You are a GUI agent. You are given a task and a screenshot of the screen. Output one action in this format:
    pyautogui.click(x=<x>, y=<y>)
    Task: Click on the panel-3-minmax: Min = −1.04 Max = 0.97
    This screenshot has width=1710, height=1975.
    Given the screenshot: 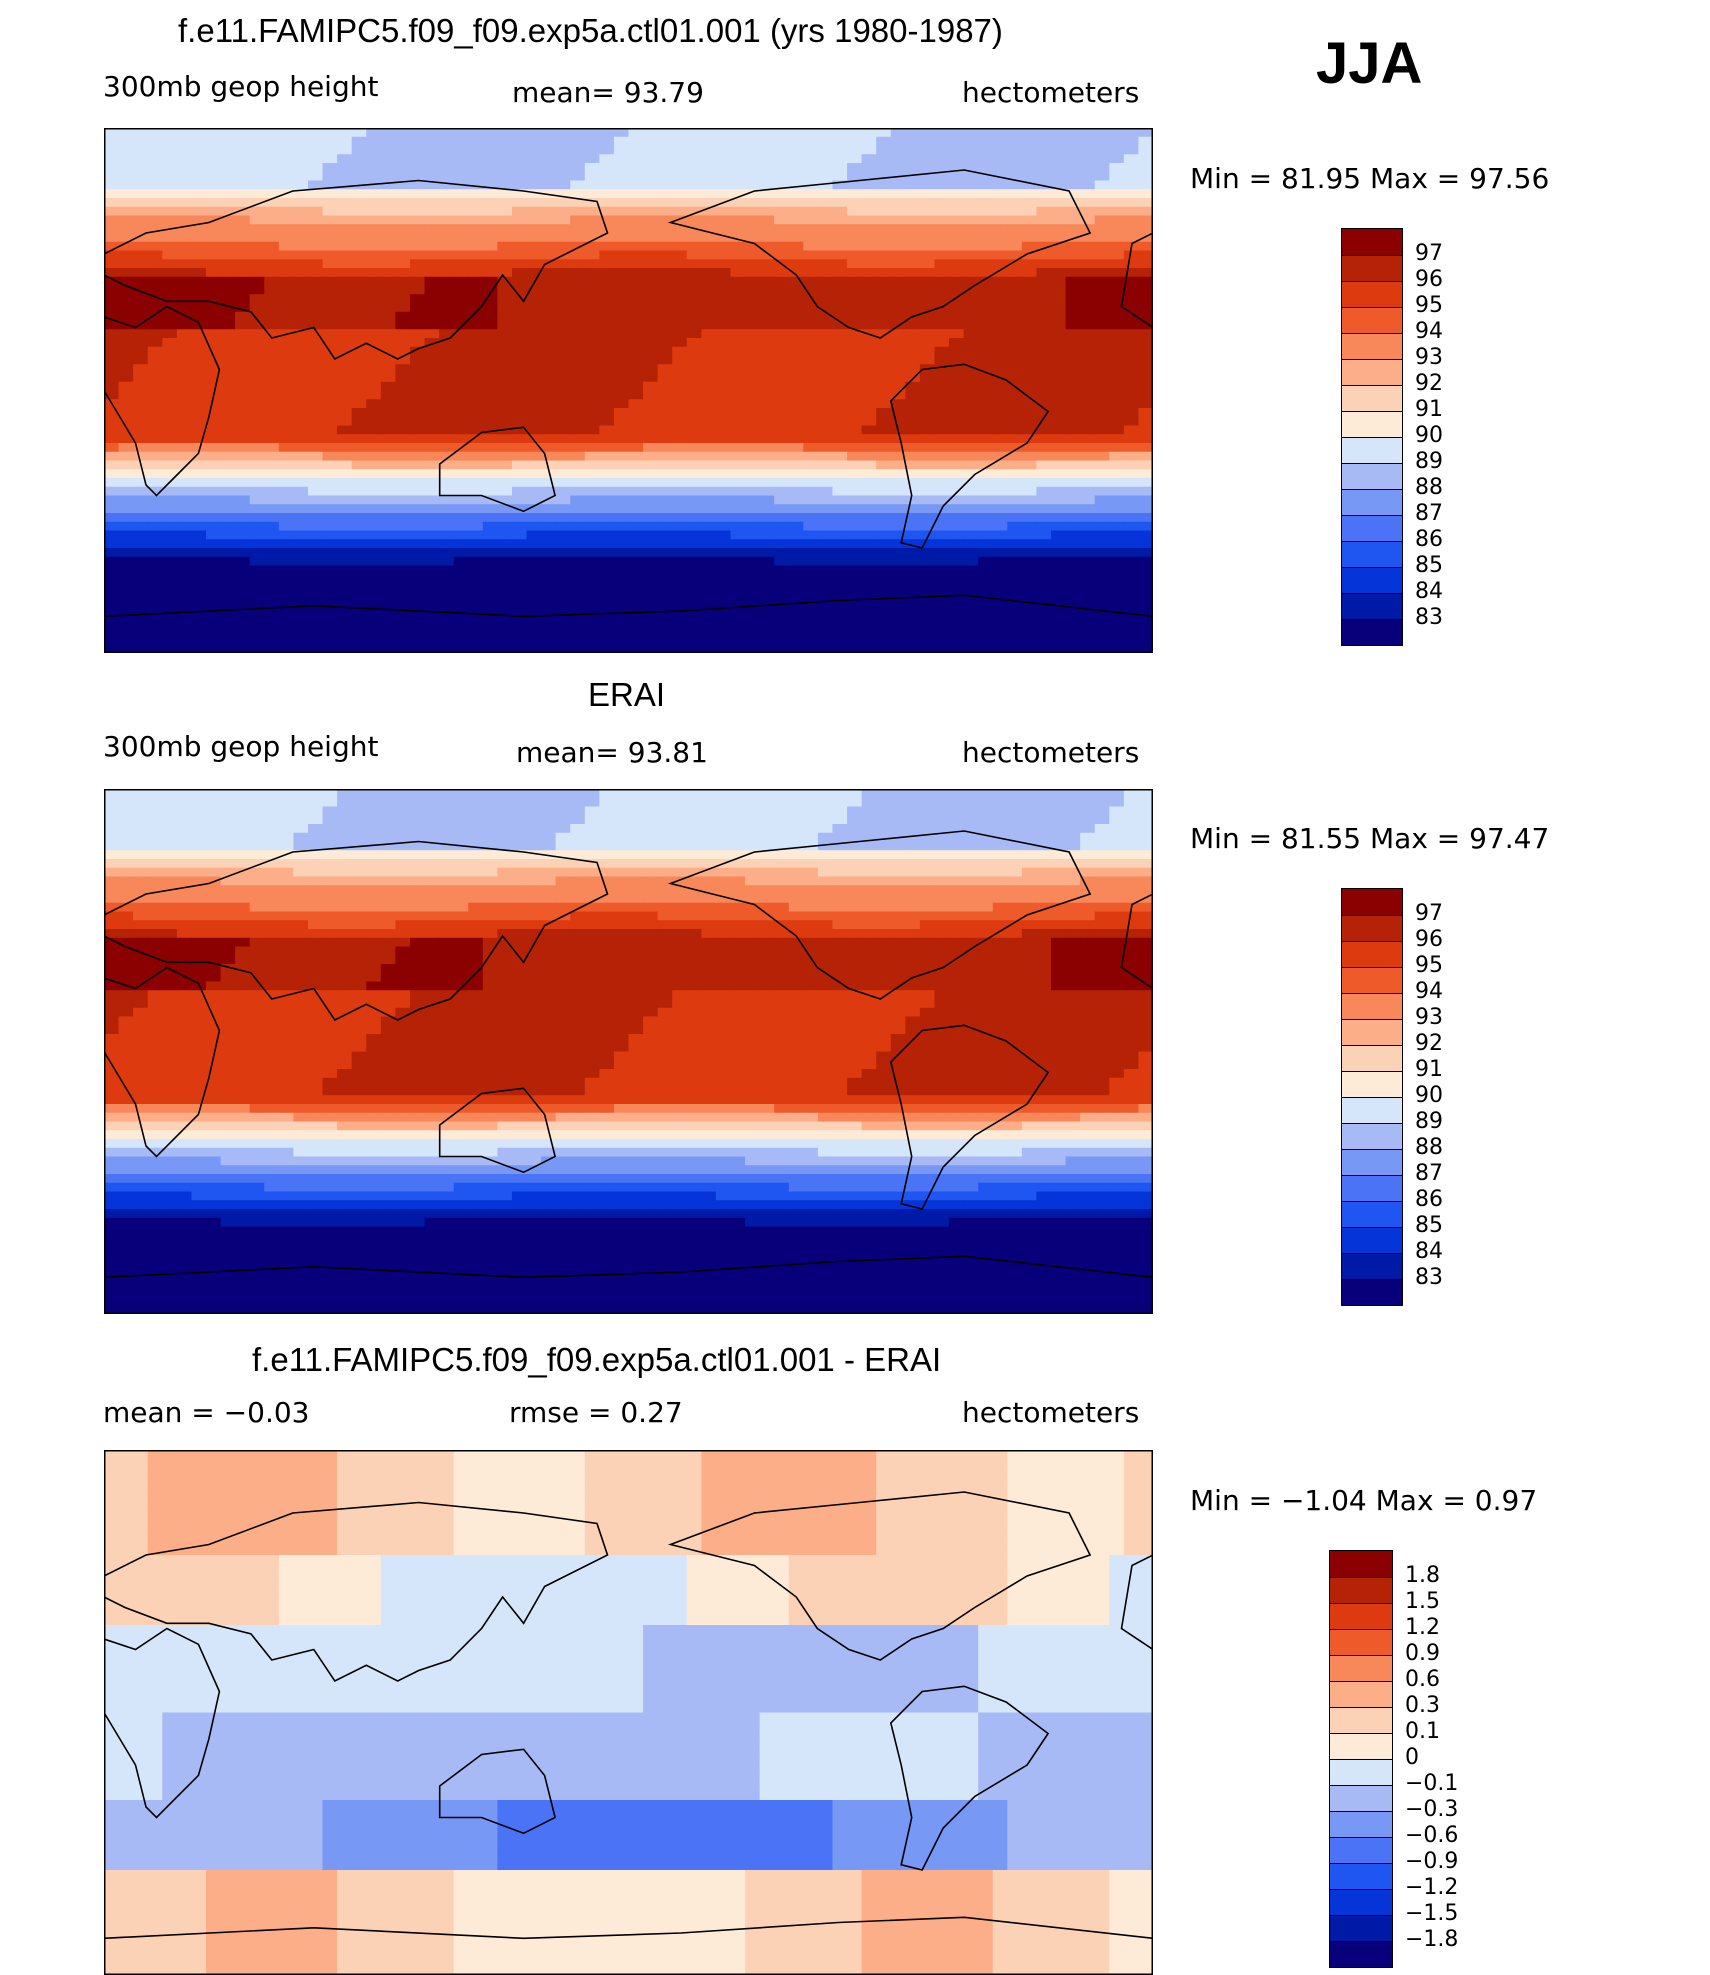 What is the action you would take?
    pyautogui.click(x=1364, y=1500)
    